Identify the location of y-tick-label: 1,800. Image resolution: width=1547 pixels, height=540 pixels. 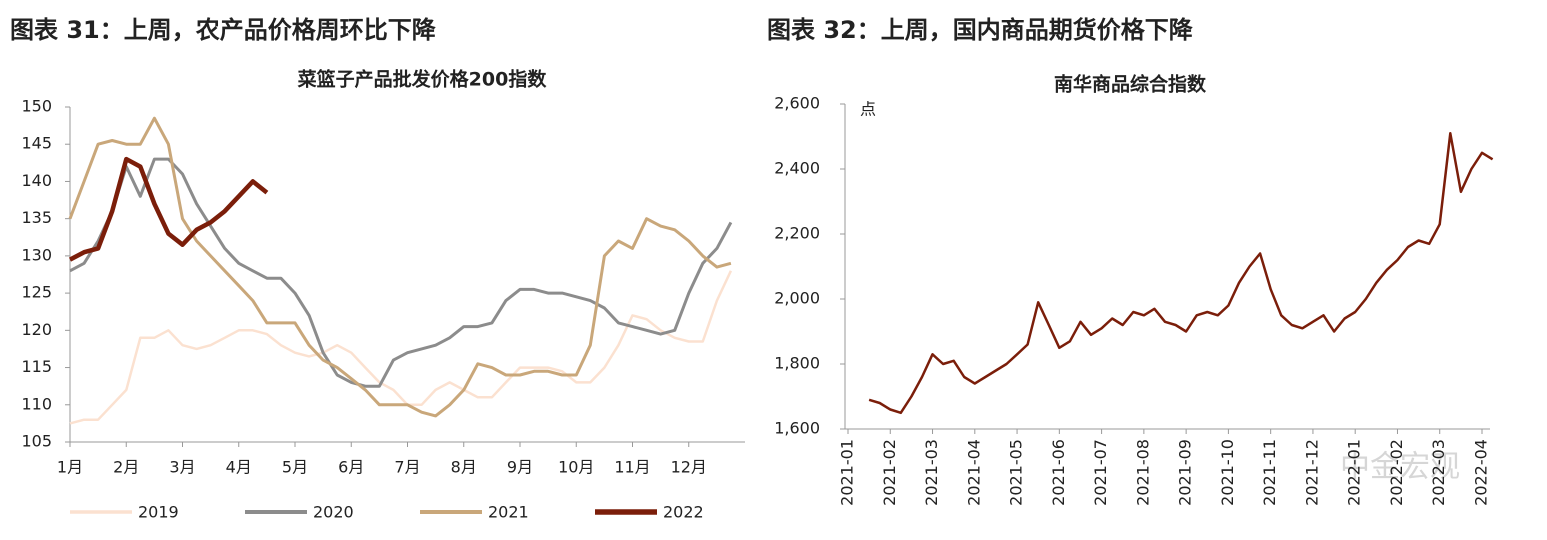
(797, 363).